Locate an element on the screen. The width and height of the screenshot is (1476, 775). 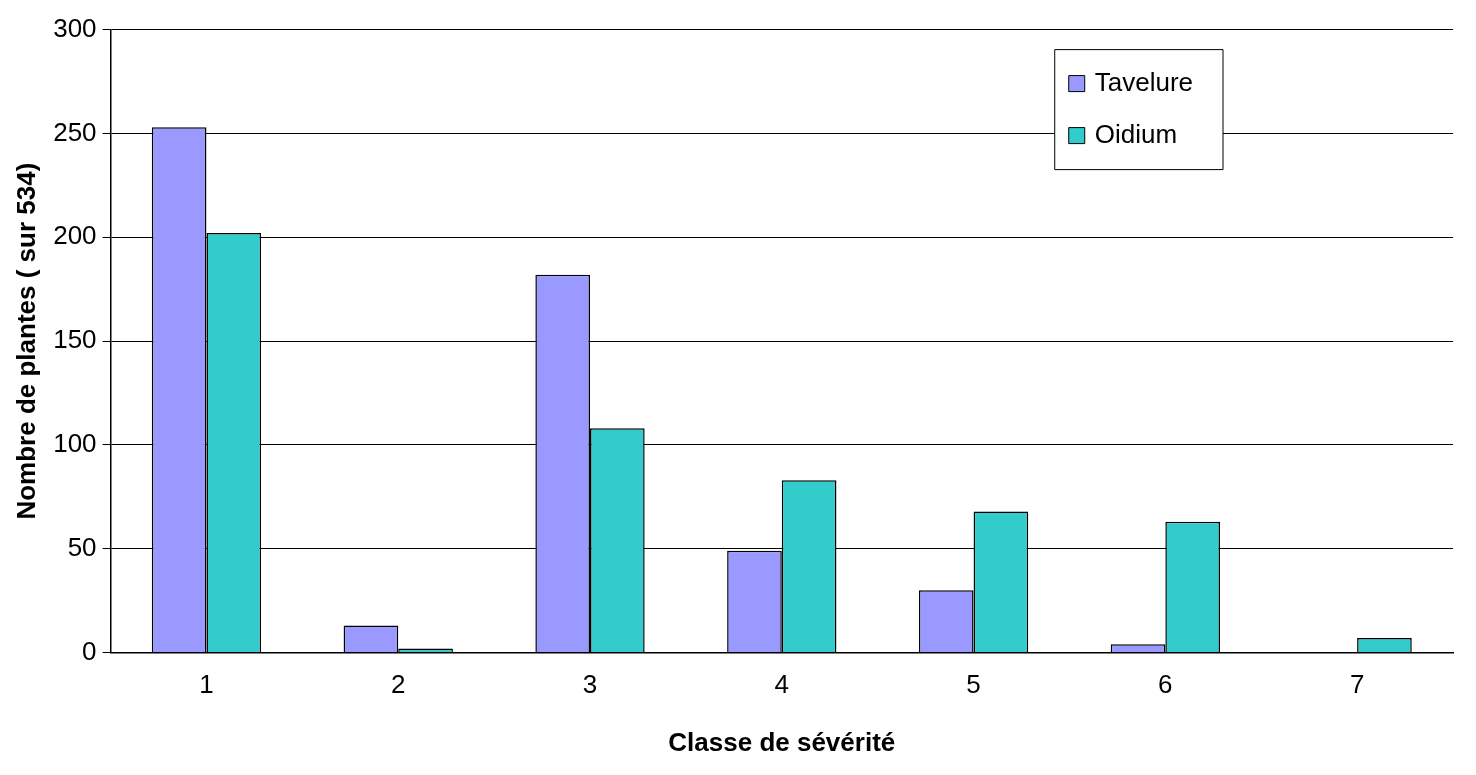
x-tick-label: 6 is located at coordinates (1165, 684).